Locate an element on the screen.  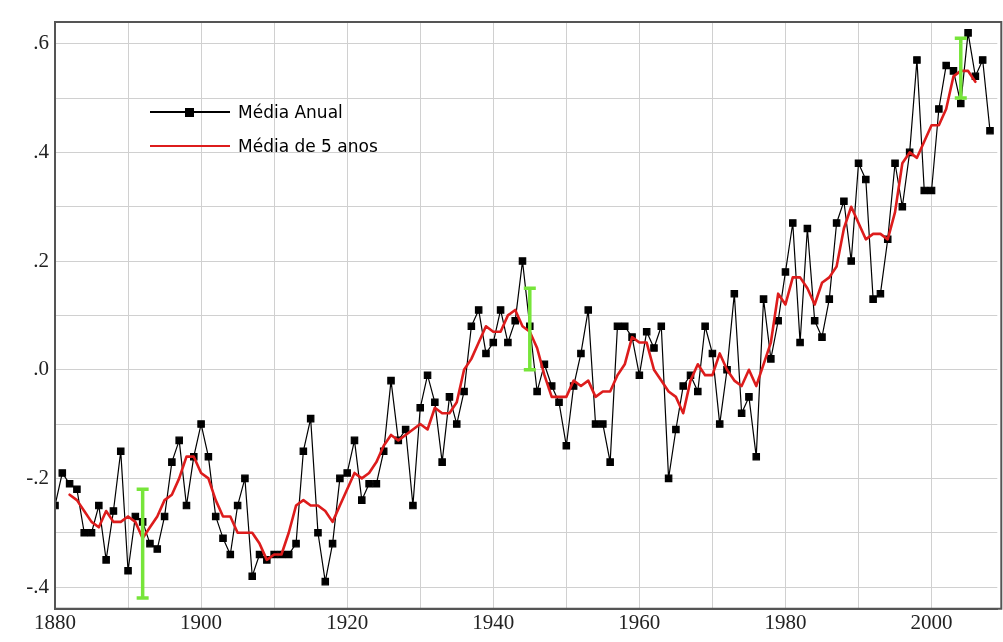
legend-label: Média Anual is located at coordinates (290, 112).